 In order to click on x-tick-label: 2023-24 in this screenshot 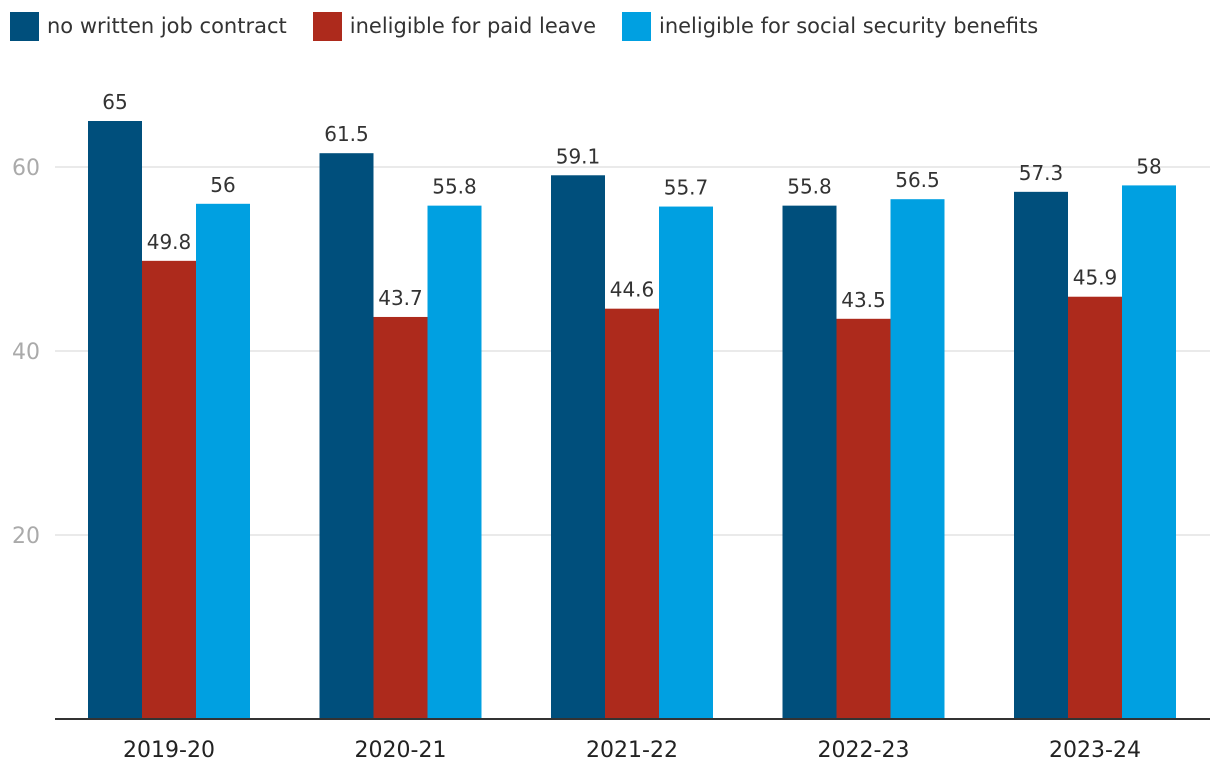, I will do `click(1095, 750)`.